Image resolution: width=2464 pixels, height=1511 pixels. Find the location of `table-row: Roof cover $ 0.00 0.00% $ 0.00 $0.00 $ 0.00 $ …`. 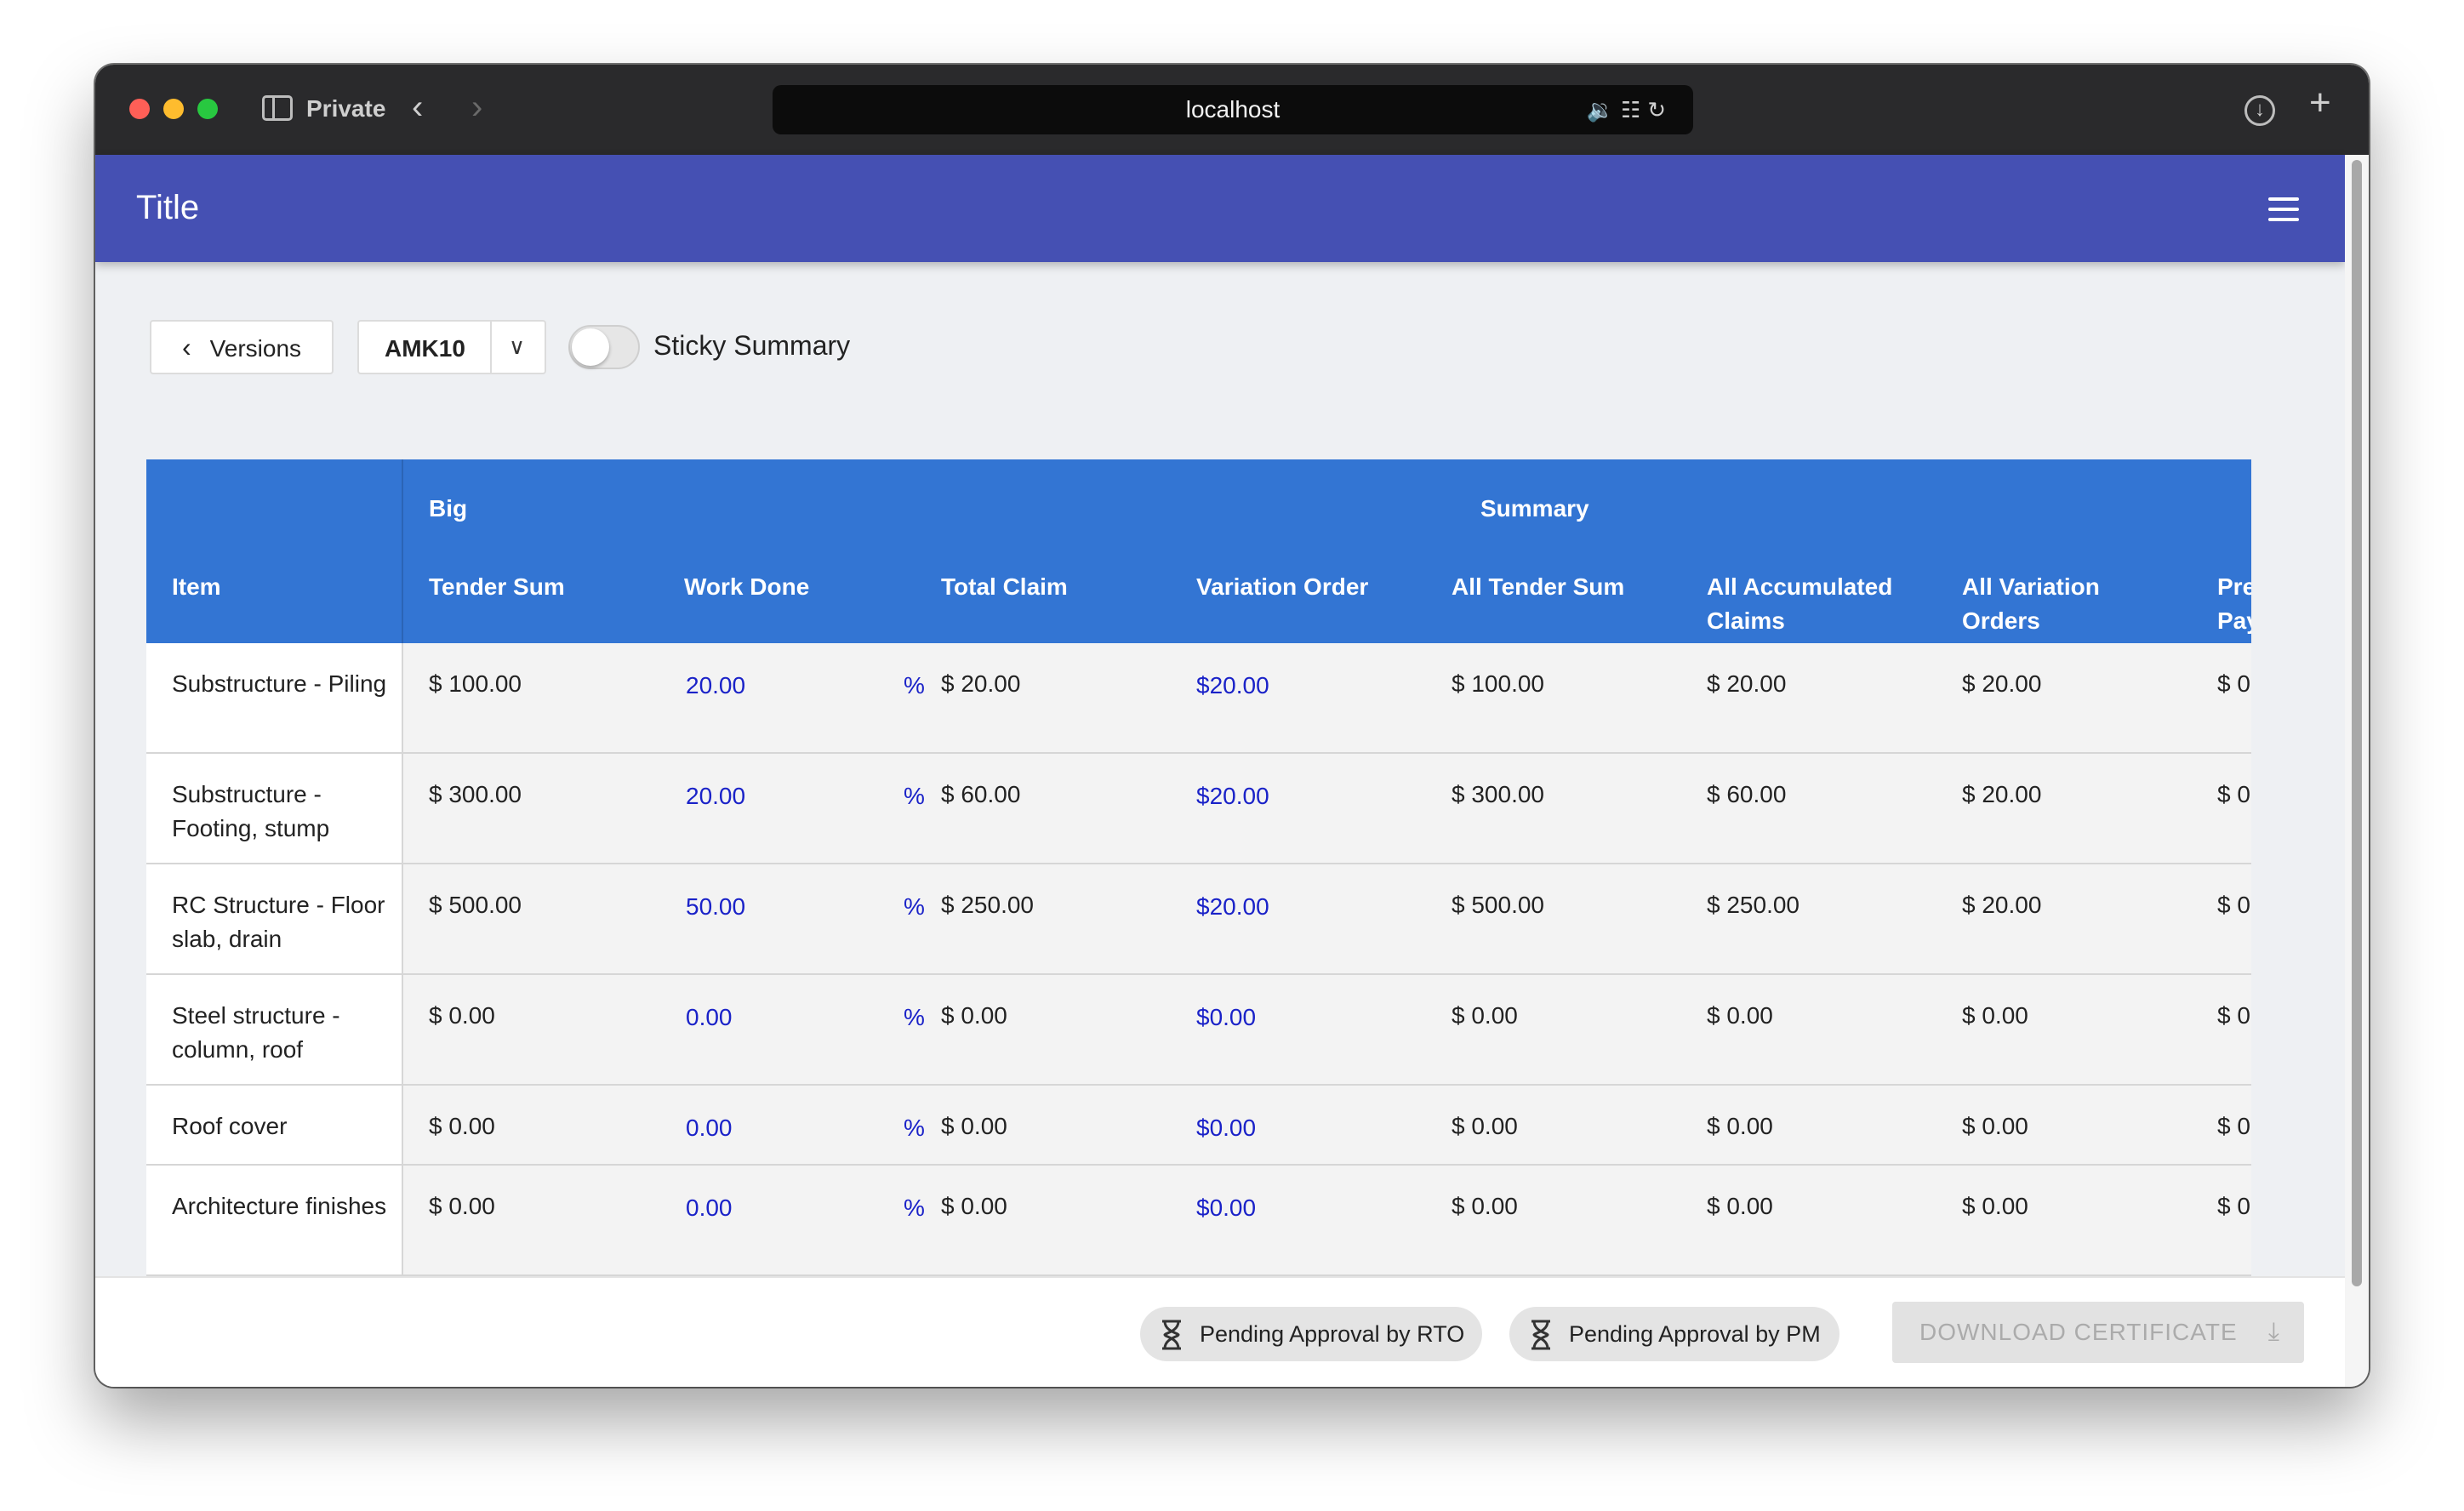

table-row: Roof cover $ 0.00 0.00% $ 0.00 $0.00 $ 0.00 $ … is located at coordinates (1207, 1126).